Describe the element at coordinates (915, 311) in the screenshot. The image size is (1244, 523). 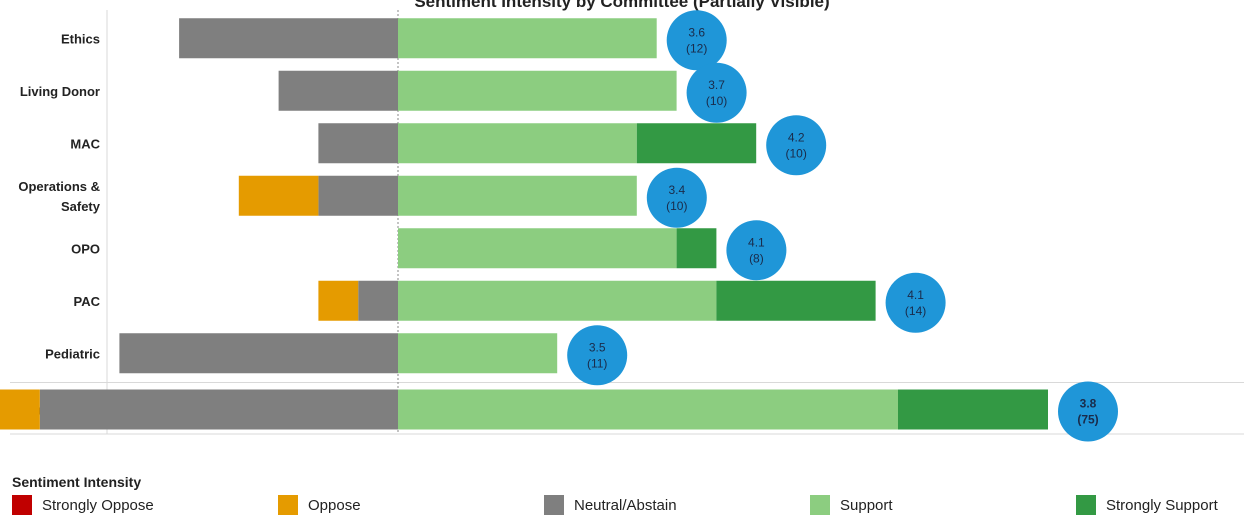
I see `score-count: (14)` at that location.